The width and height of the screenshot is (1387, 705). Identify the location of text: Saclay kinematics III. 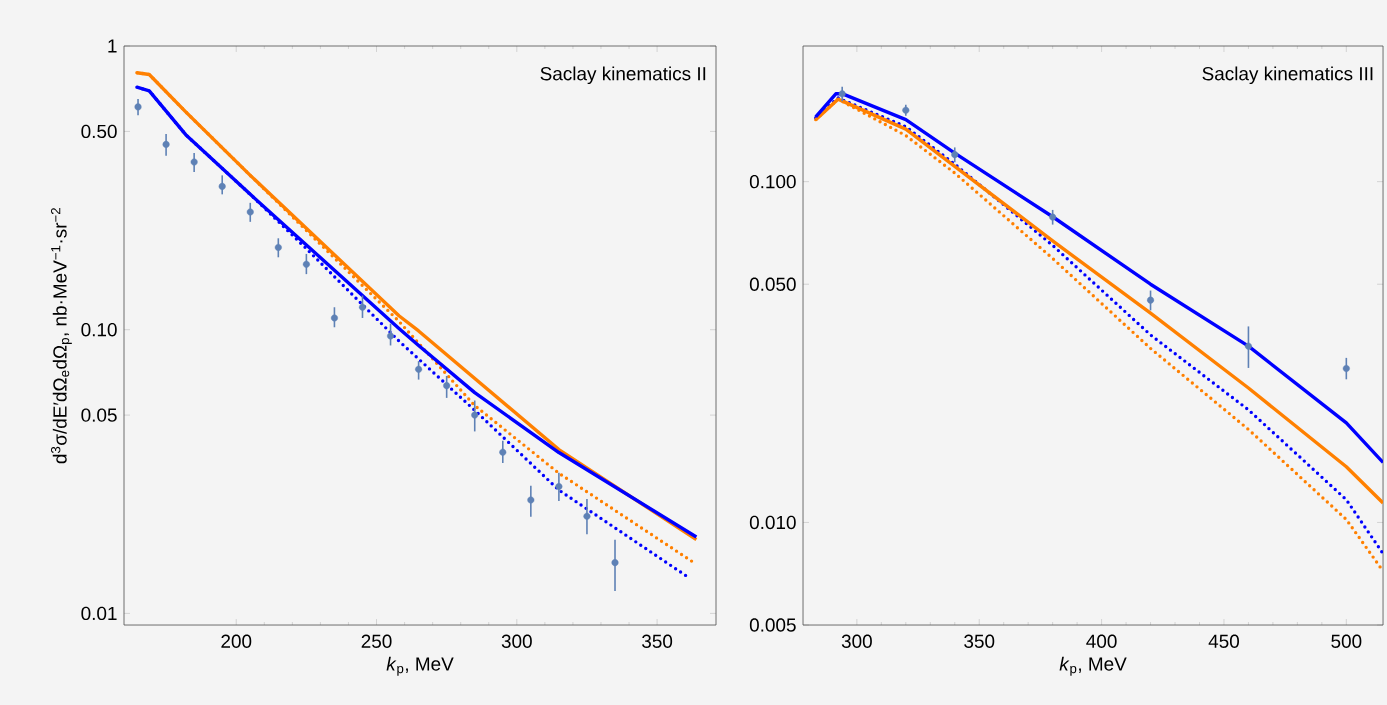
(1287, 75).